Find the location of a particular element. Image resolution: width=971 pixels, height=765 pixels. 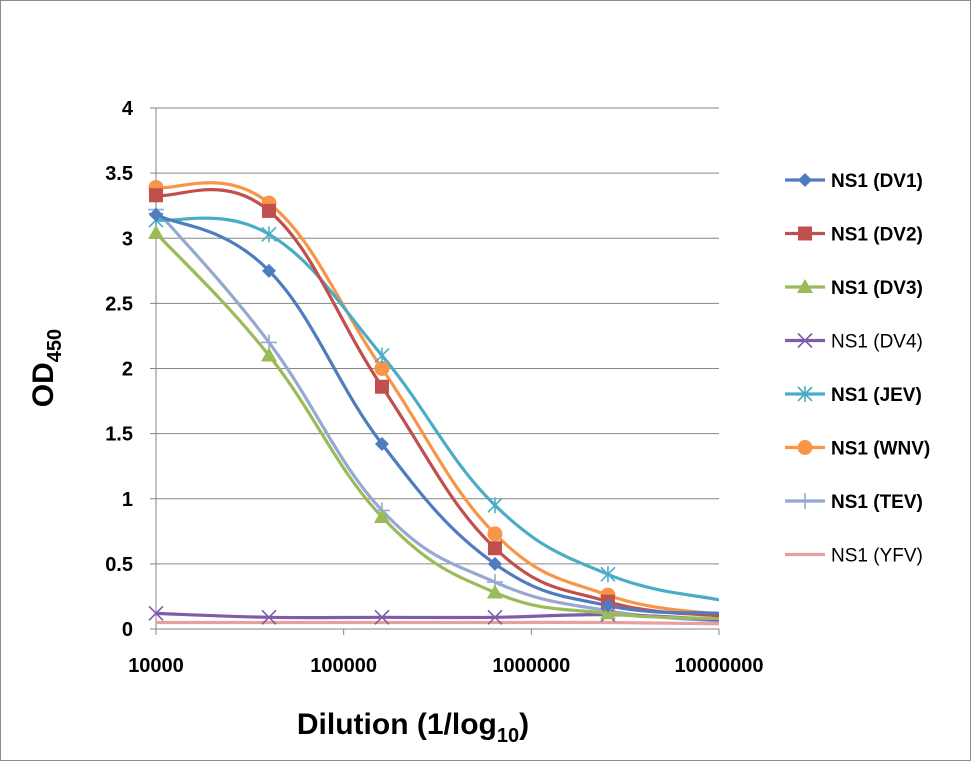

legend-entry: NS1 (TEV) is located at coordinates (854, 502).